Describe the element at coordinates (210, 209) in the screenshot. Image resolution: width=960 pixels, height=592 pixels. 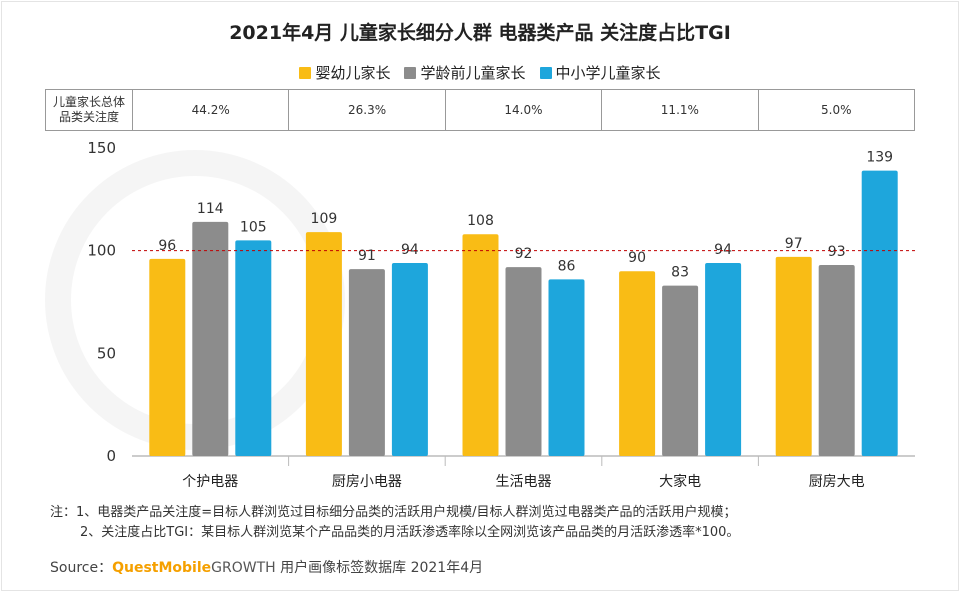
I see `data-label: 114` at that location.